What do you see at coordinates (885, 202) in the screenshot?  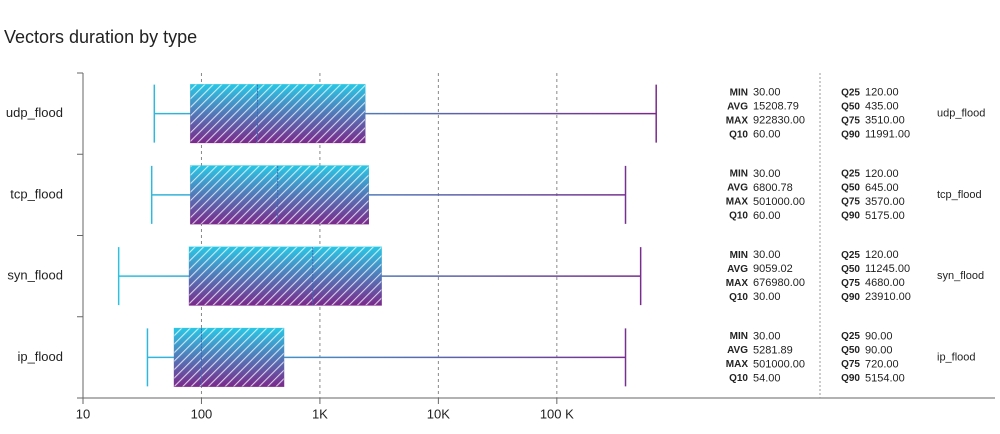 I see `stat-value: 3570.00` at bounding box center [885, 202].